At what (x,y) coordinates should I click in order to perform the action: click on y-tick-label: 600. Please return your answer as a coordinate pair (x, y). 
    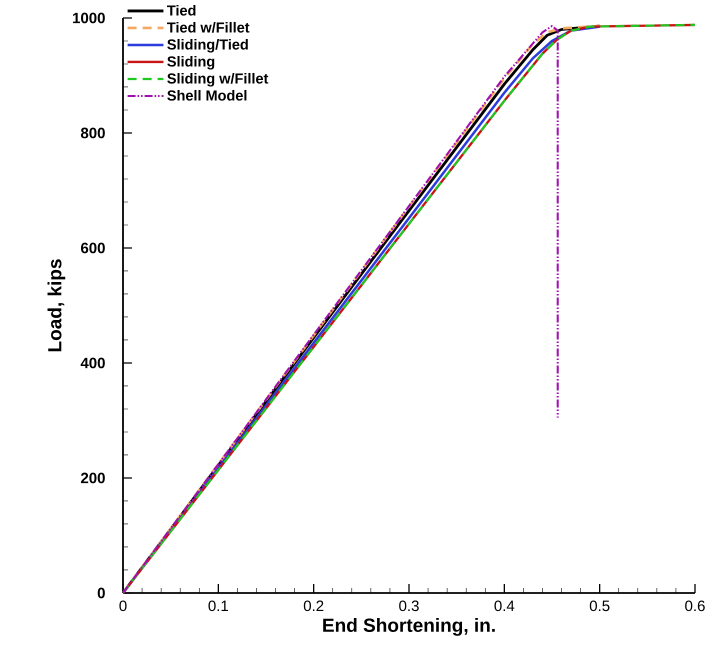
    Looking at the image, I should click on (92, 248).